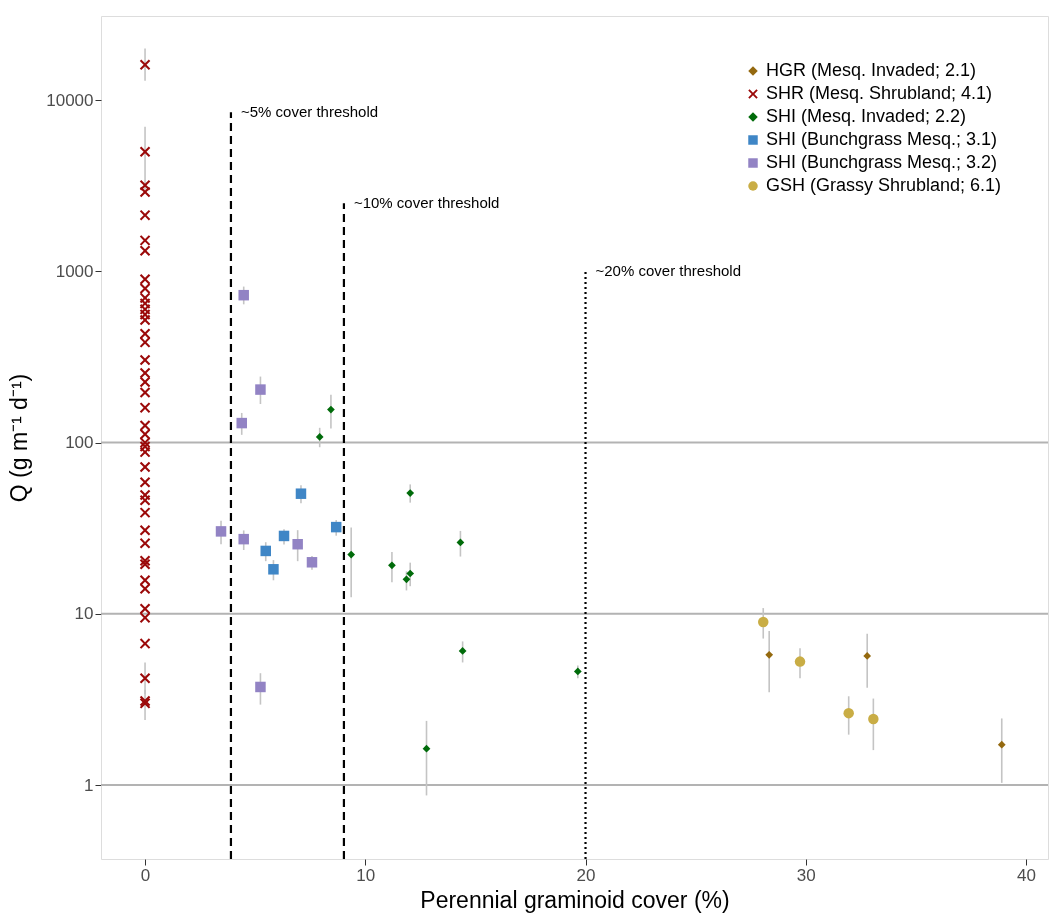 This screenshot has height=916, width=1063. Describe the element at coordinates (84, 614) in the screenshot. I see `y-tick-label: 10` at that location.